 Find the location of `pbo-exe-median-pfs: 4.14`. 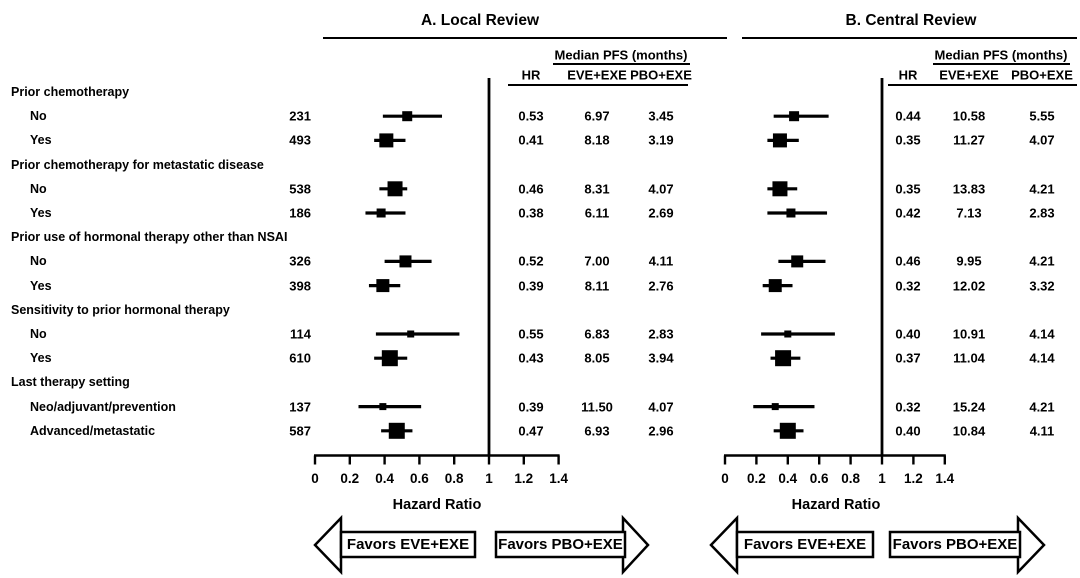

pbo-exe-median-pfs: 4.14 is located at coordinates (1042, 334).